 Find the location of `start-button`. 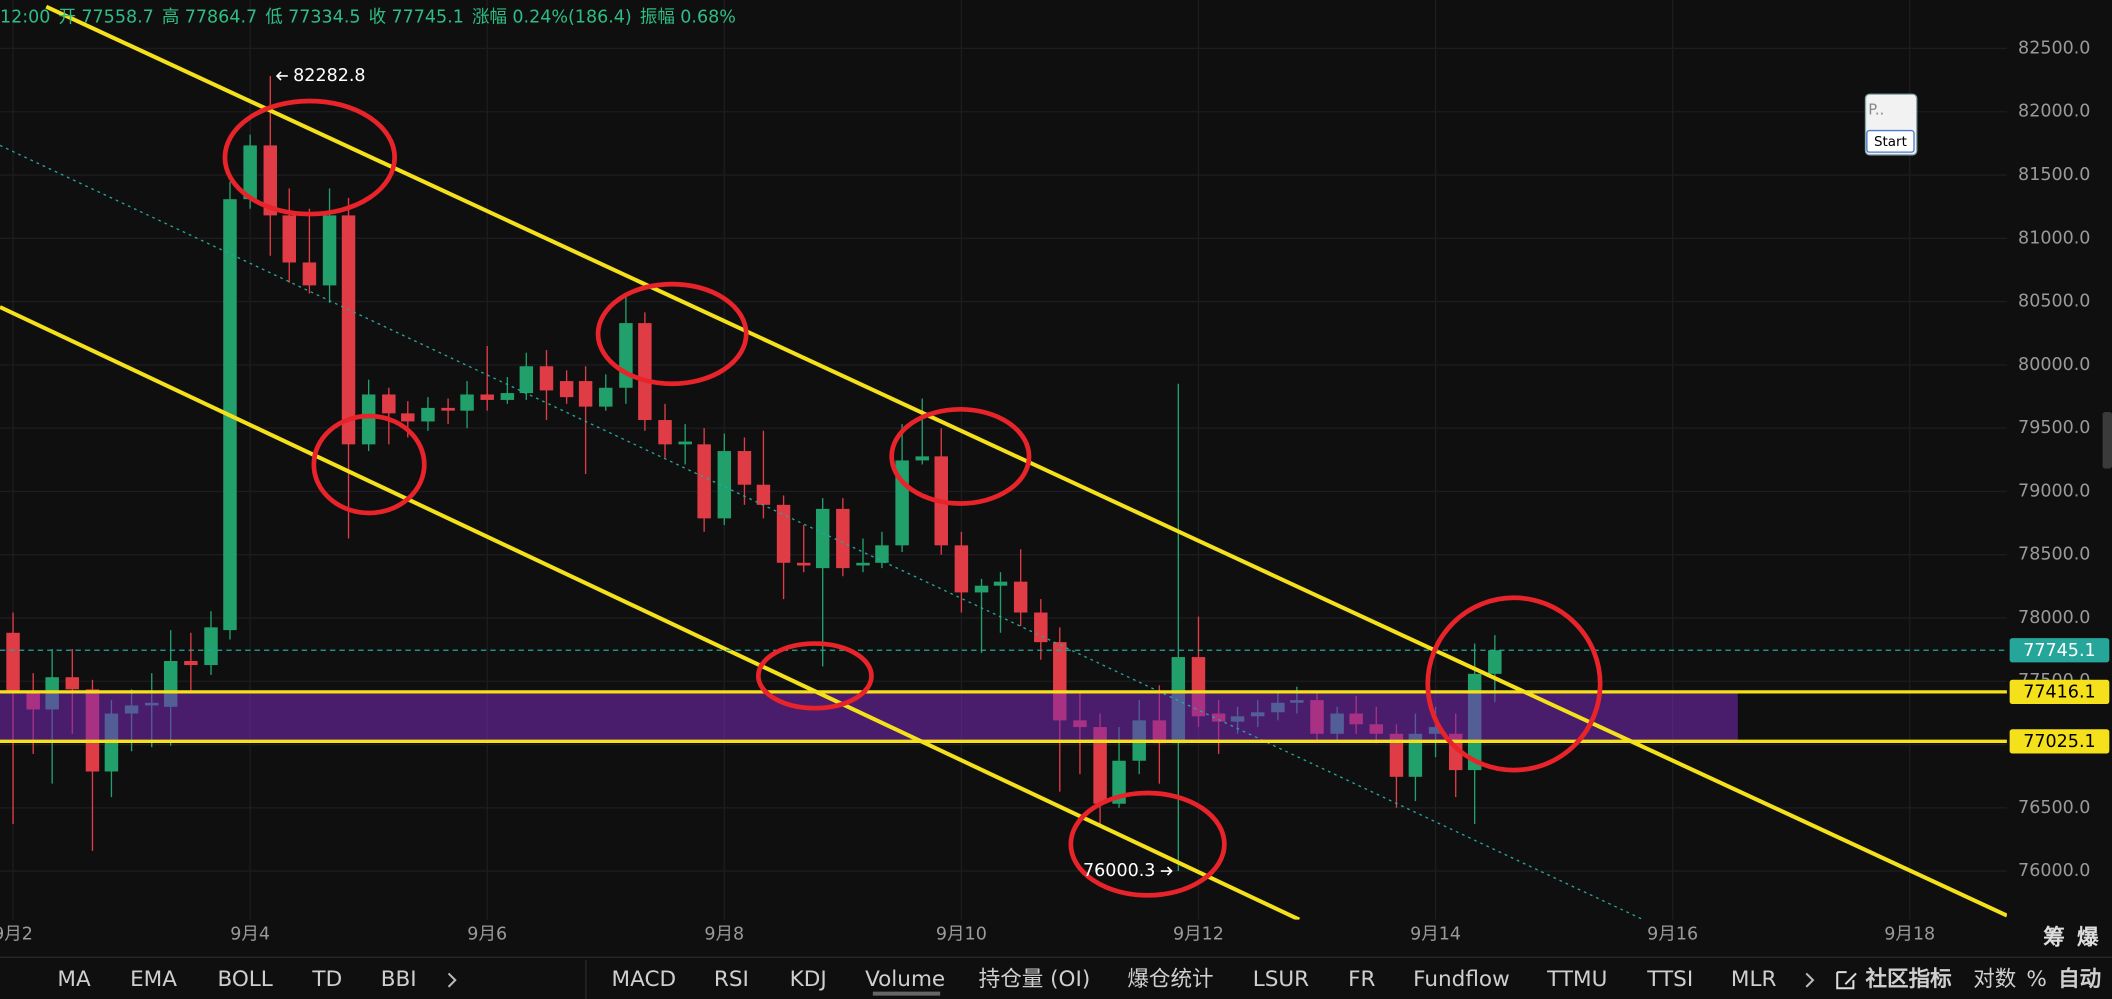

start-button is located at coordinates (1890, 141).